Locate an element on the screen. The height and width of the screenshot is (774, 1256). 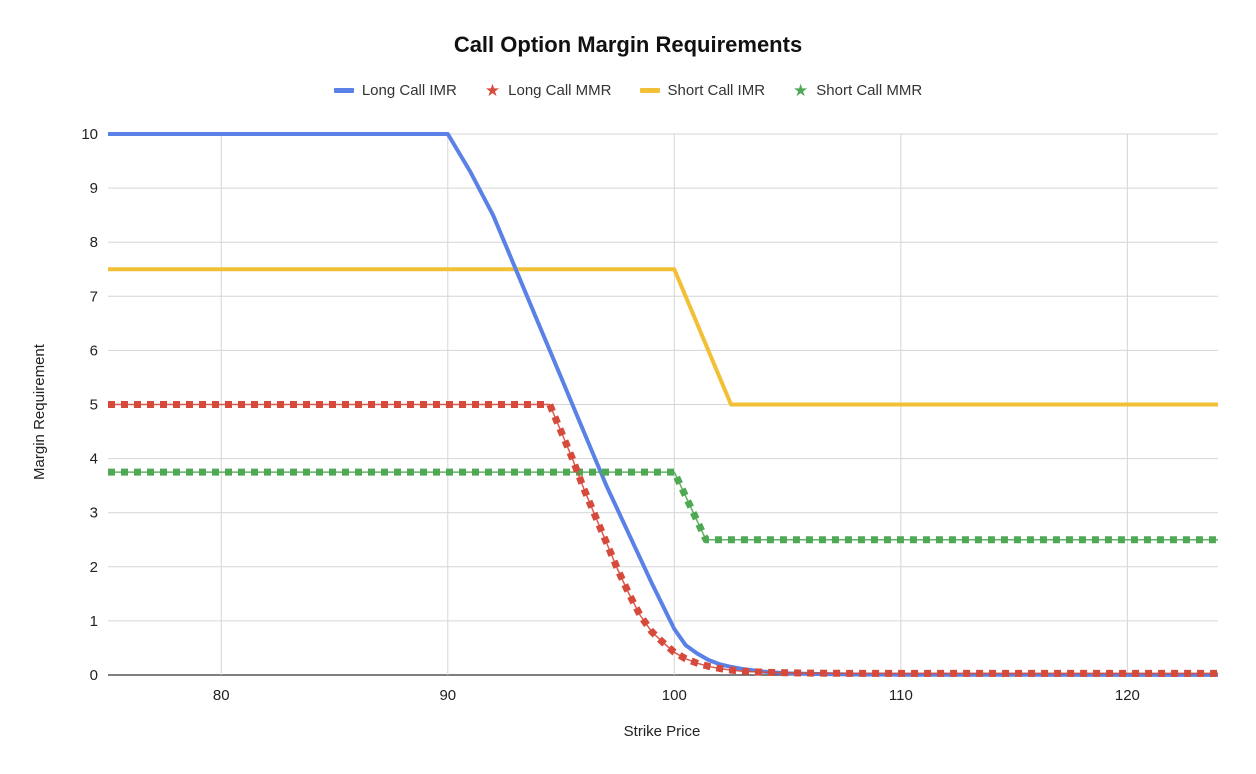
y-tick-label: 7 is located at coordinates (94, 296).